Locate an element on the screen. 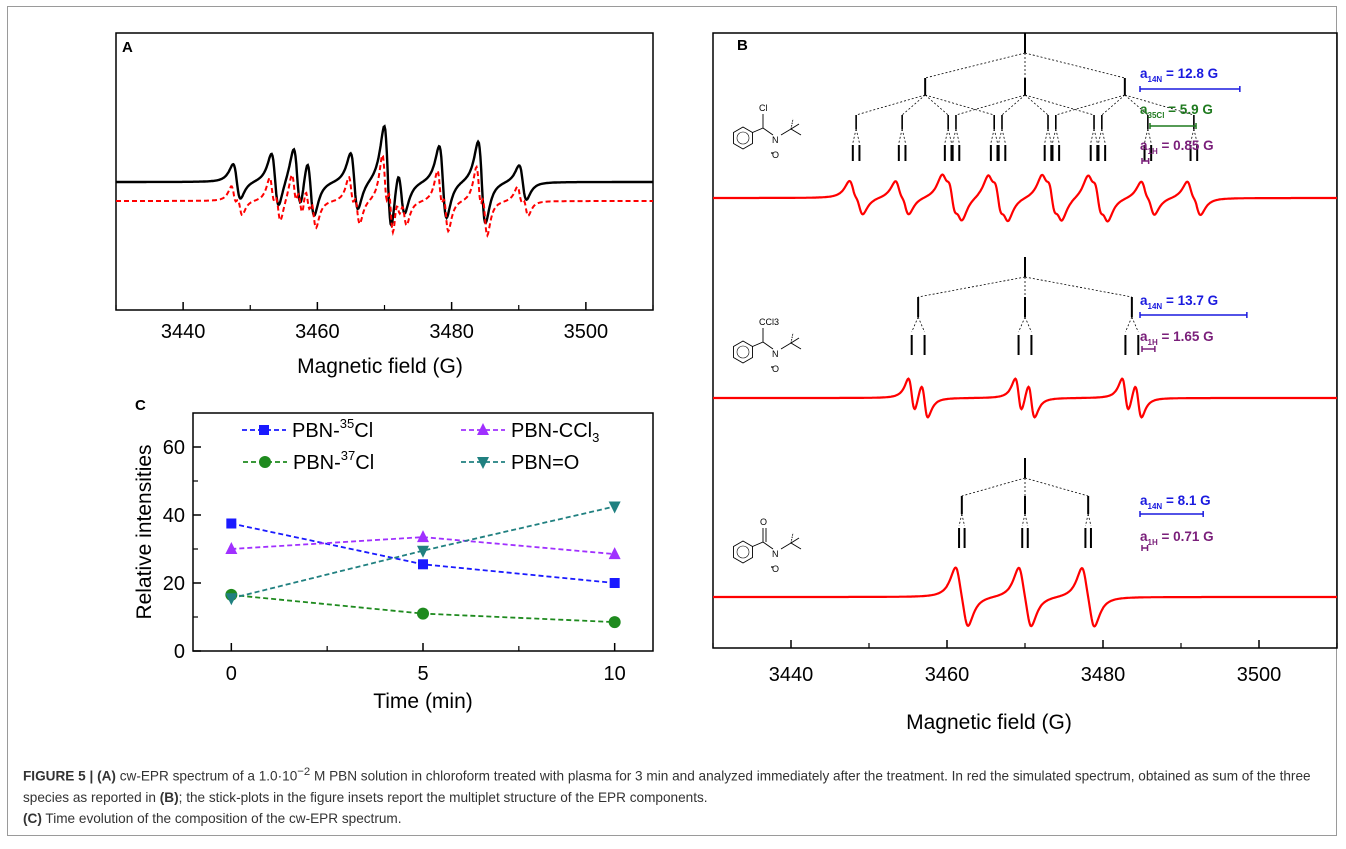 This screenshot has height=849, width=1346. panel-a-plot-area is located at coordinates (384, 171).